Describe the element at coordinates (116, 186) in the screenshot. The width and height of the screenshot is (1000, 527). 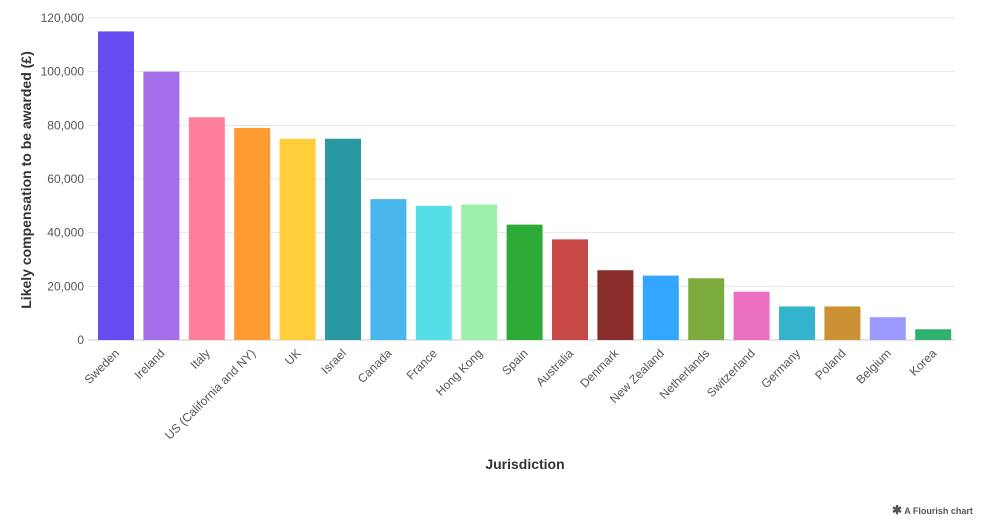
I see `bar-sweden` at that location.